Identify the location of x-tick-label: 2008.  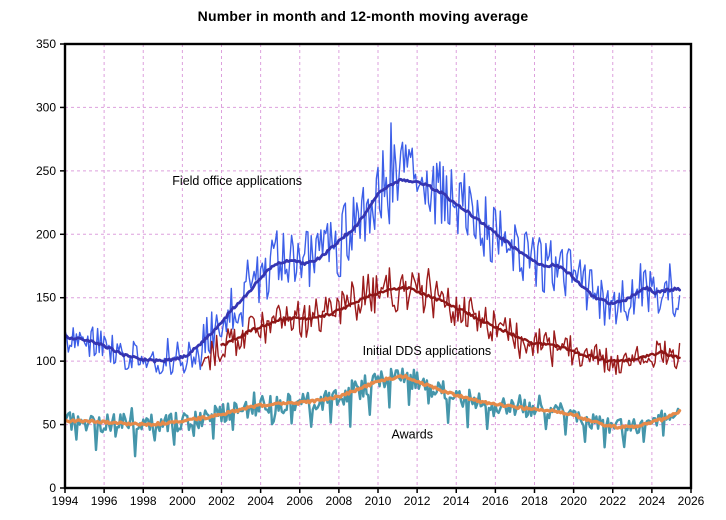
(339, 501).